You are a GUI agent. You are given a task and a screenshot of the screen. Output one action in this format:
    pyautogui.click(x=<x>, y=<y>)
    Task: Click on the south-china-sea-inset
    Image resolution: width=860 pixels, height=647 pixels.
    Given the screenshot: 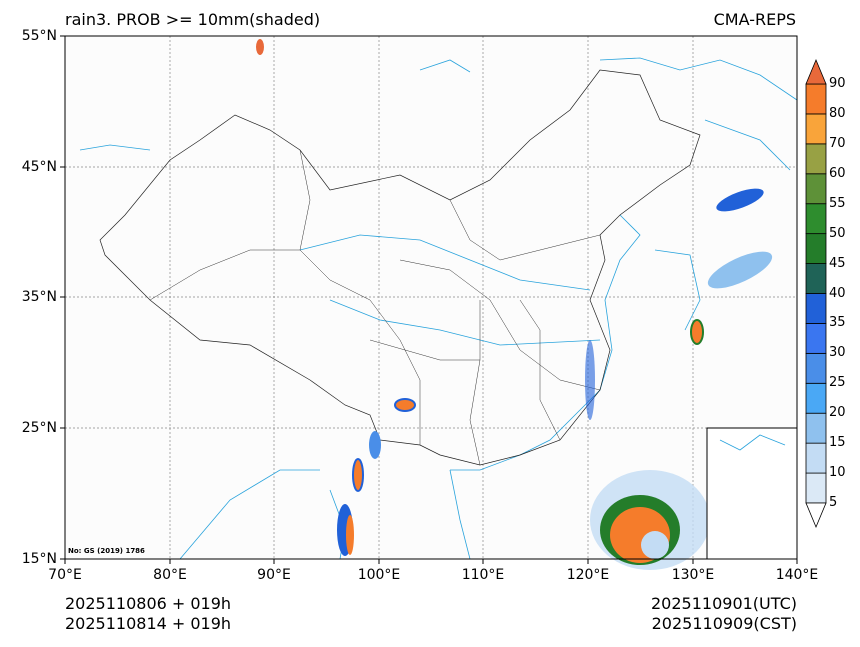 What is the action you would take?
    pyautogui.click(x=752, y=493)
    